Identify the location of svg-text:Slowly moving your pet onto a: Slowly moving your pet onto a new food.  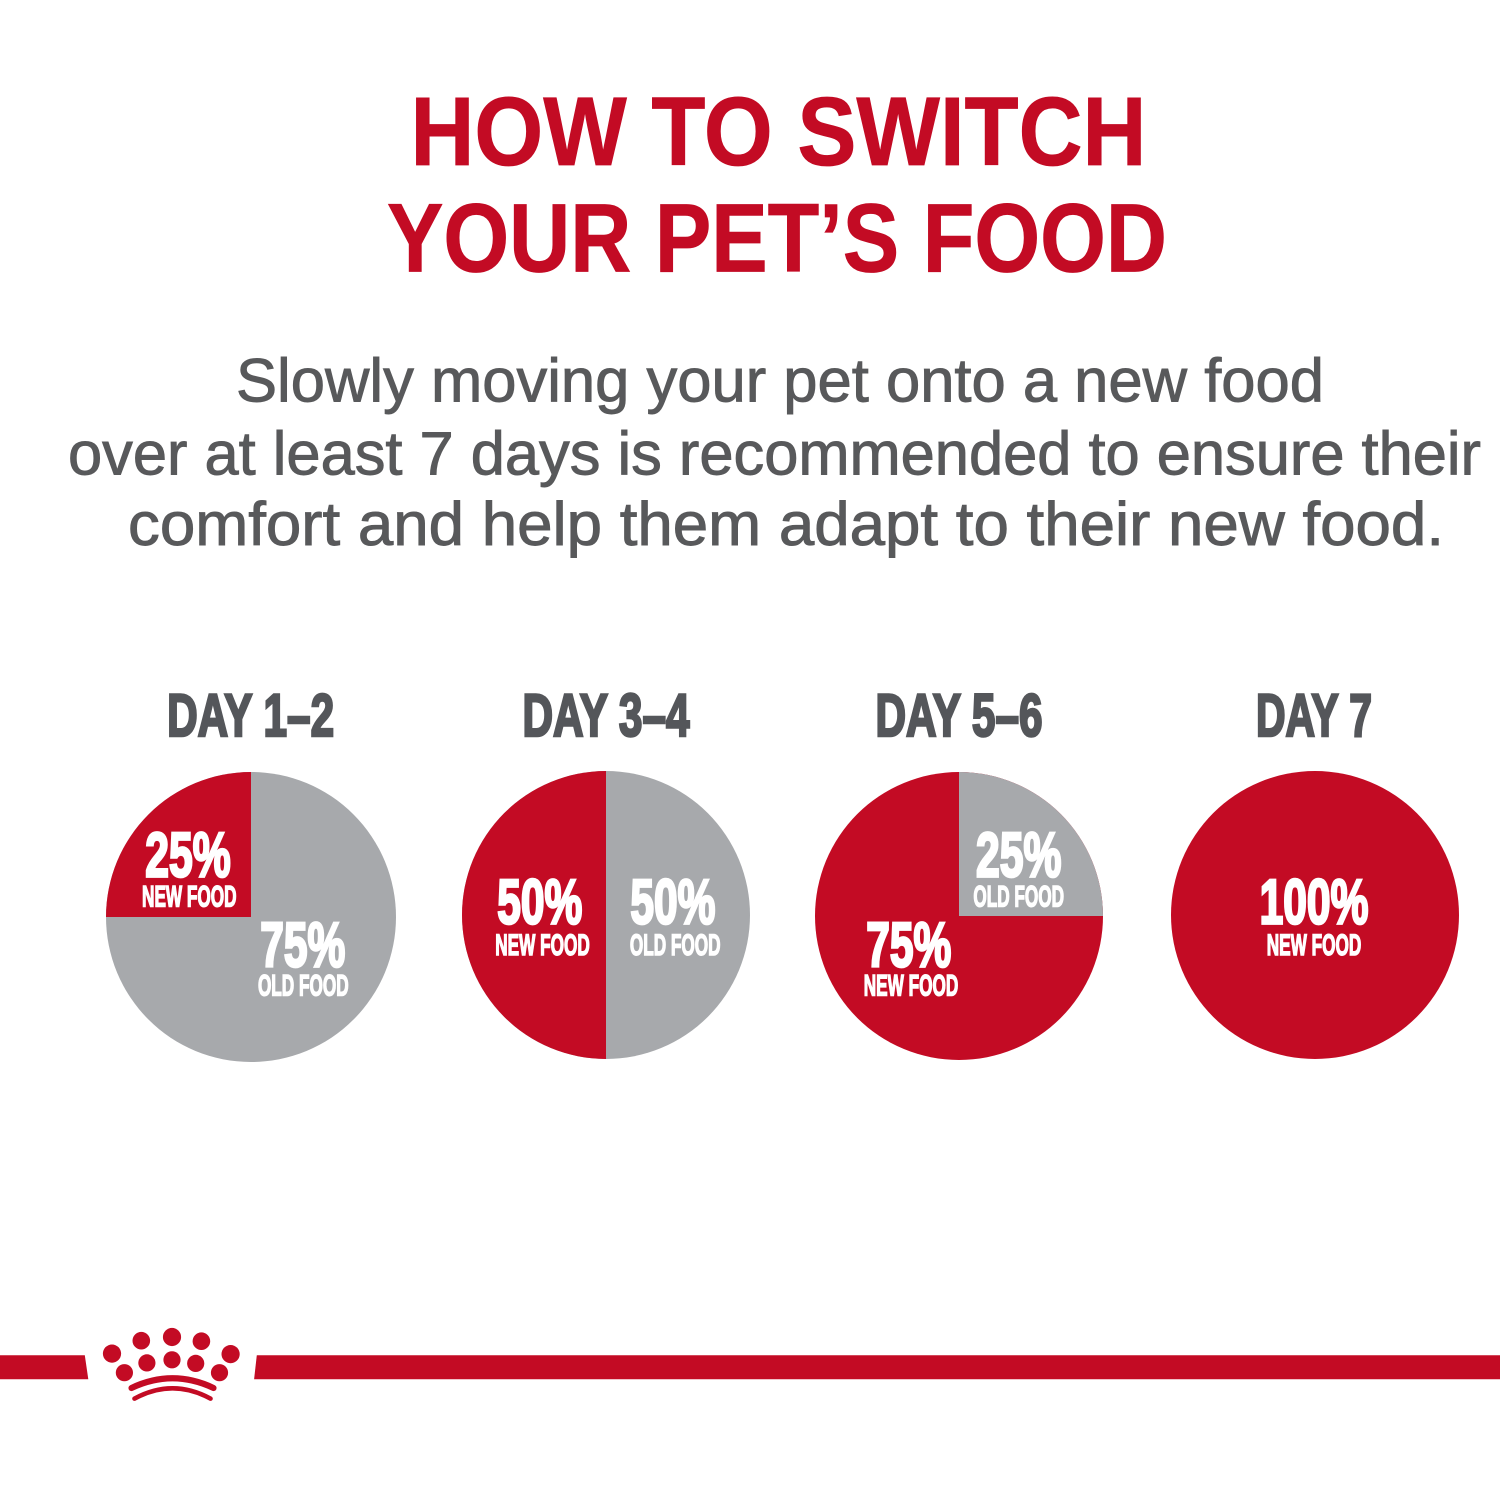
(780, 381).